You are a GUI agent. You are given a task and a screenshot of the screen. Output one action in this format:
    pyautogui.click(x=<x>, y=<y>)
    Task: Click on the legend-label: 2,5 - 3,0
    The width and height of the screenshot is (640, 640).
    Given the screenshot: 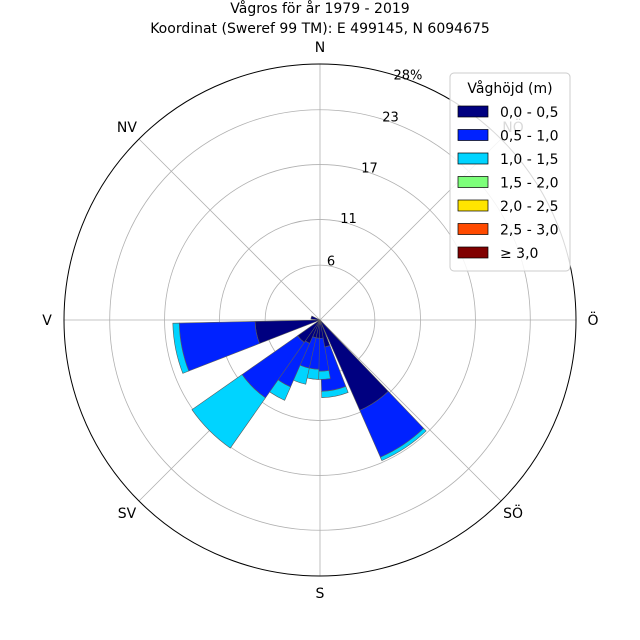 What is the action you would take?
    pyautogui.click(x=529, y=231)
    